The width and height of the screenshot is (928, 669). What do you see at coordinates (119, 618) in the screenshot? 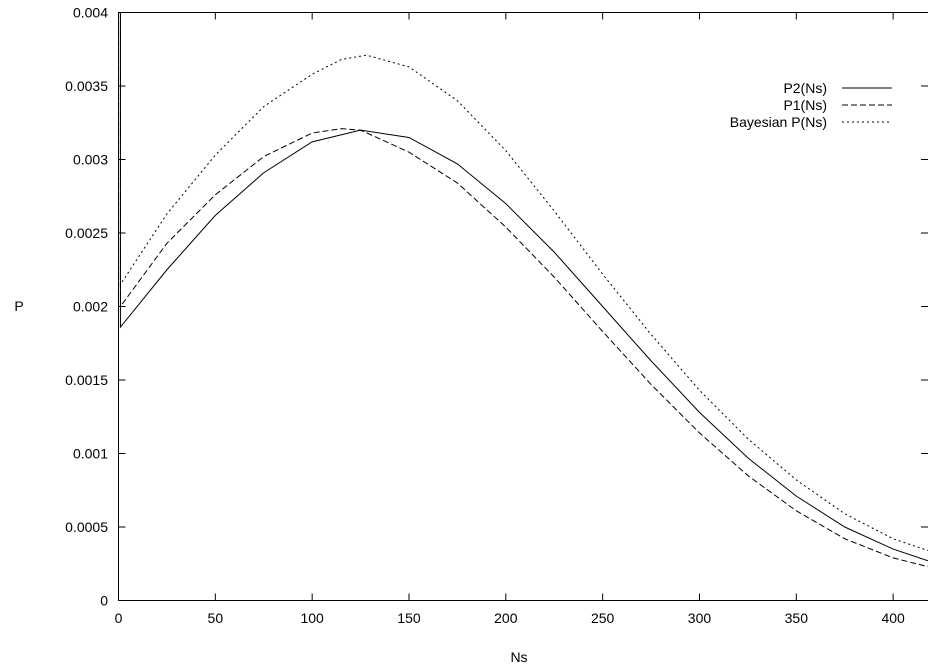
I see `x-tick-label-0: 0` at bounding box center [119, 618].